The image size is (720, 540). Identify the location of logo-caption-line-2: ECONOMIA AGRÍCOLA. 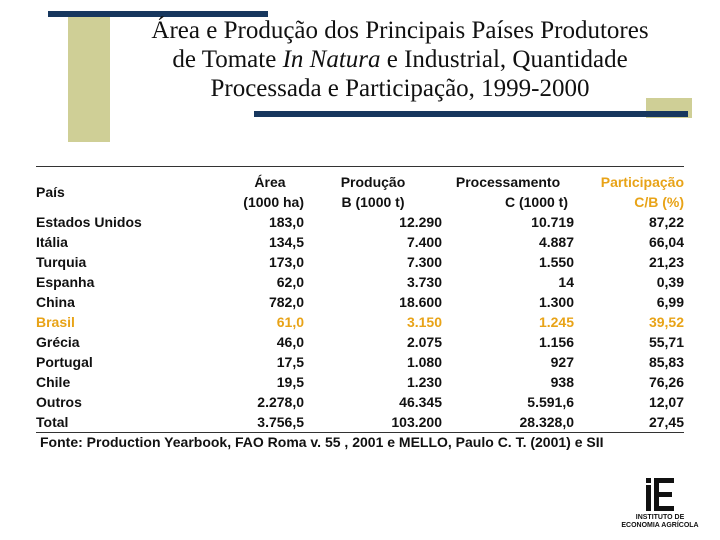
(660, 525).